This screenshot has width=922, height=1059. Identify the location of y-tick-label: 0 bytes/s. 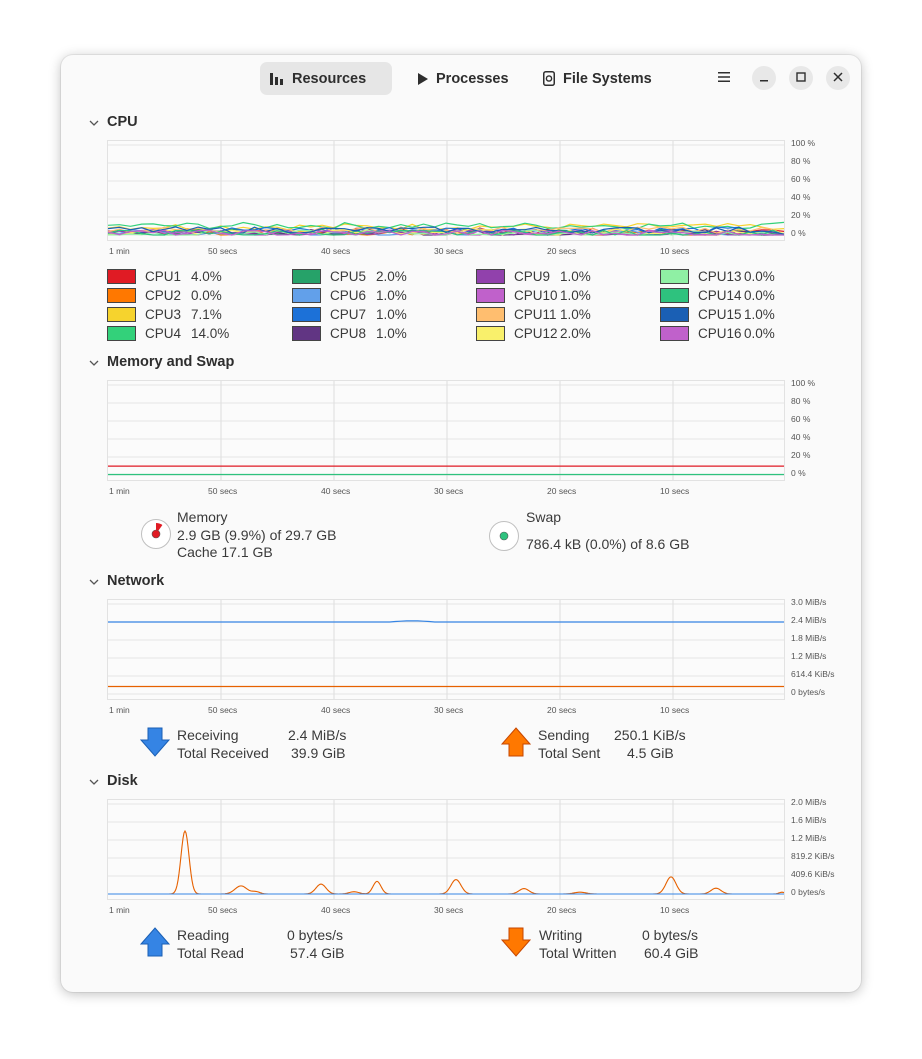
(808, 692).